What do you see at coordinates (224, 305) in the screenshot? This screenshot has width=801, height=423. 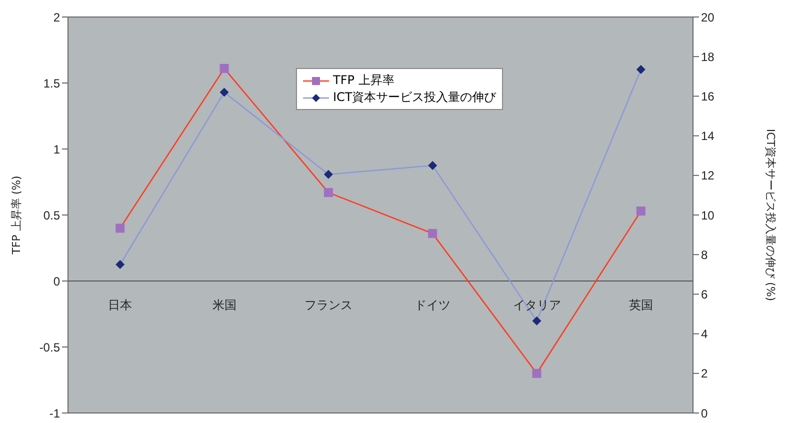 I see `x-tick-label: 米国` at bounding box center [224, 305].